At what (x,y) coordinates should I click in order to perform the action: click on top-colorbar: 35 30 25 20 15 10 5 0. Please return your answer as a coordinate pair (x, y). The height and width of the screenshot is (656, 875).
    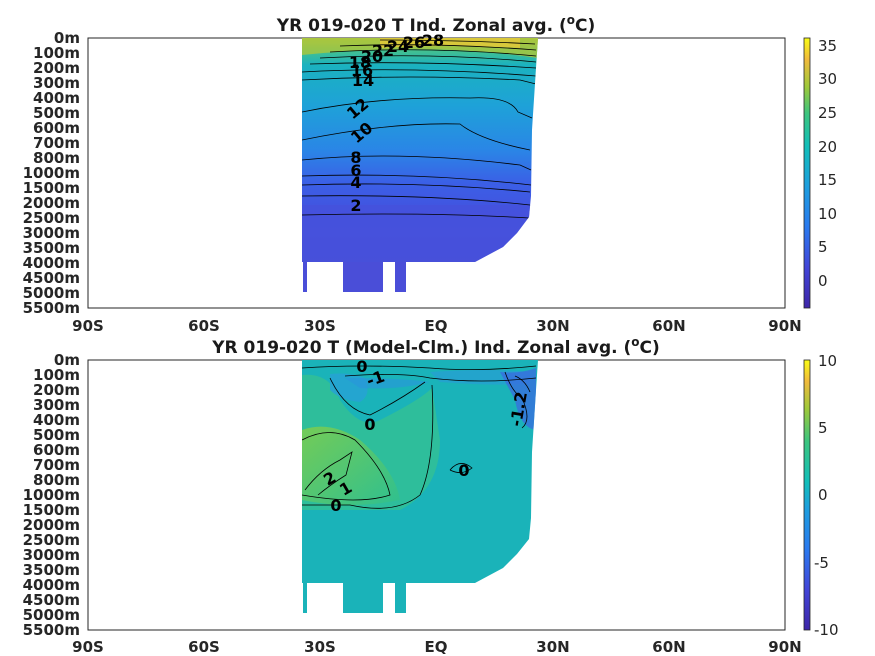
    Looking at the image, I should click on (820, 173).